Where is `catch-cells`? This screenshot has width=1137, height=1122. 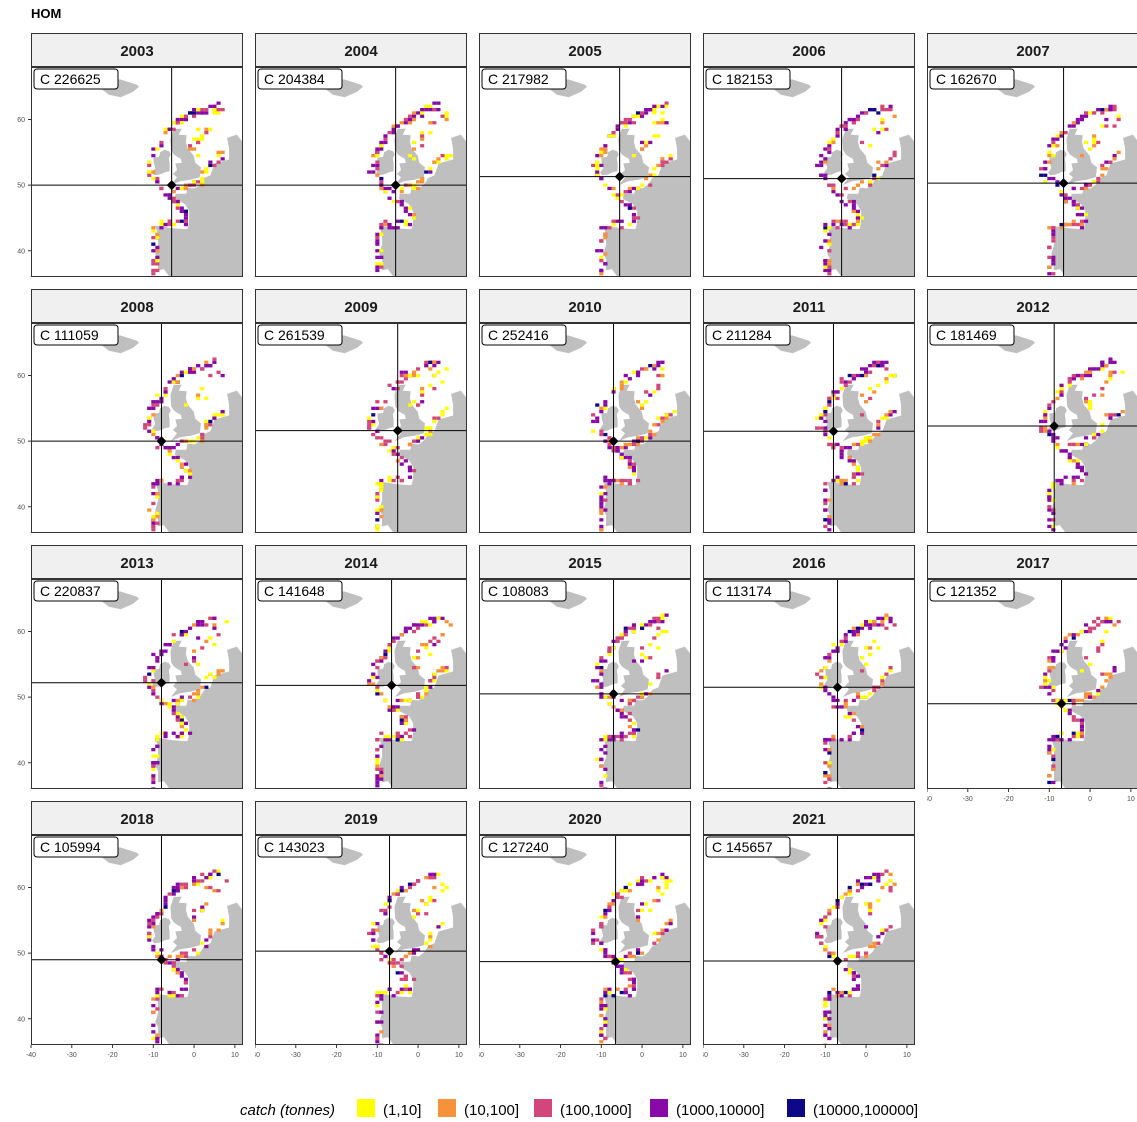 catch-cells is located at coordinates (410, 187).